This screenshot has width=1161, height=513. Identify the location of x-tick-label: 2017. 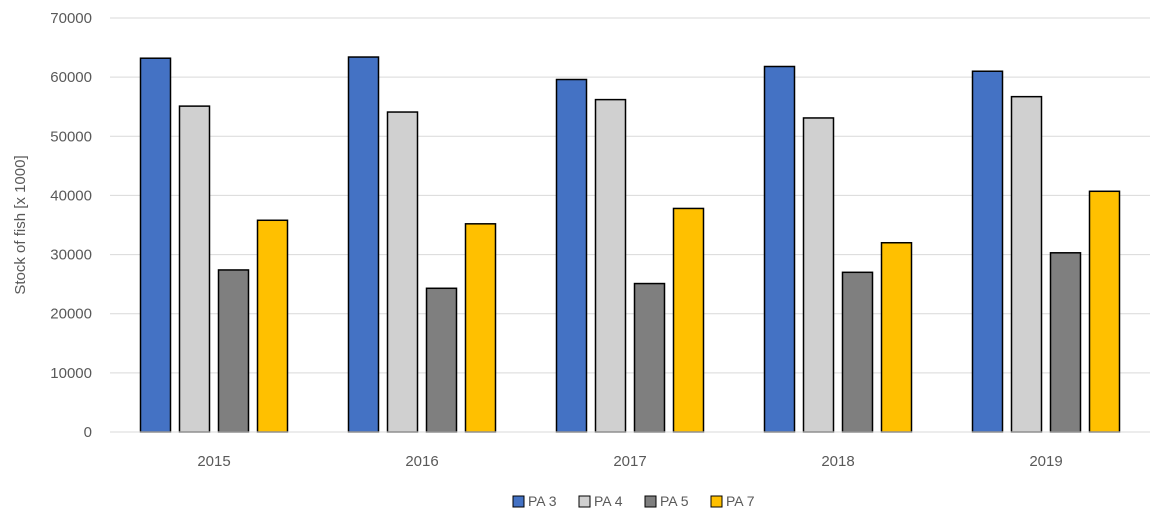
(629, 461).